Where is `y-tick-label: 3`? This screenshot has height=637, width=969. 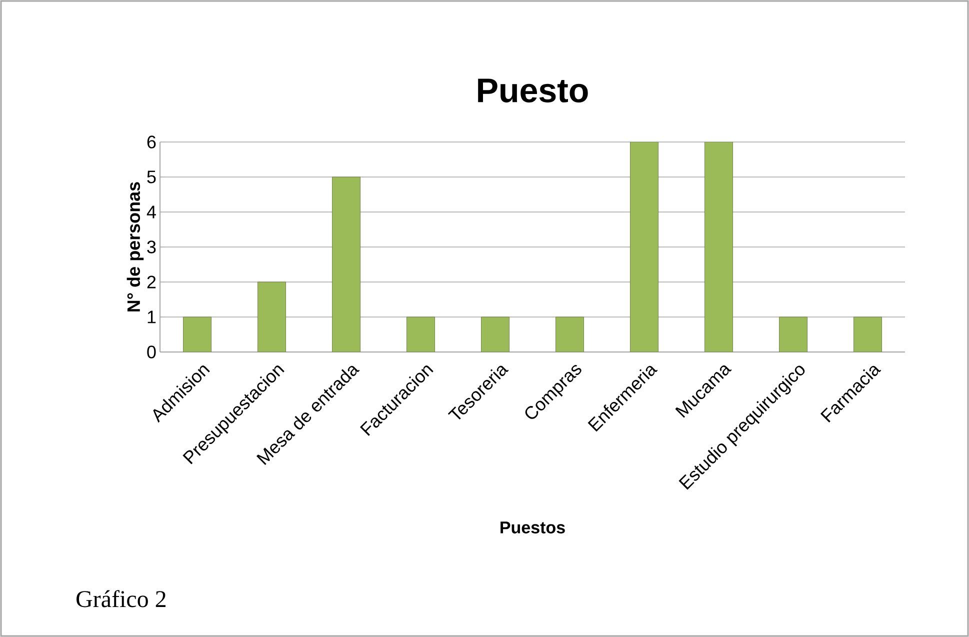 y-tick-label: 3 is located at coordinates (151, 247).